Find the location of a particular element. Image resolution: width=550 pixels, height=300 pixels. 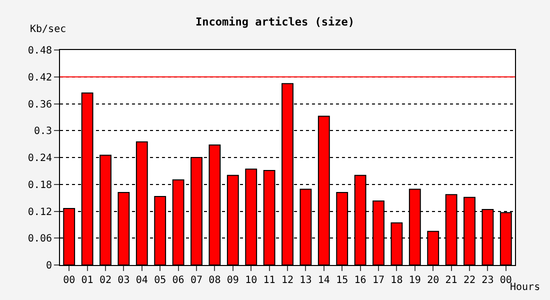

y-tick-label: 0.48 is located at coordinates (40, 51).